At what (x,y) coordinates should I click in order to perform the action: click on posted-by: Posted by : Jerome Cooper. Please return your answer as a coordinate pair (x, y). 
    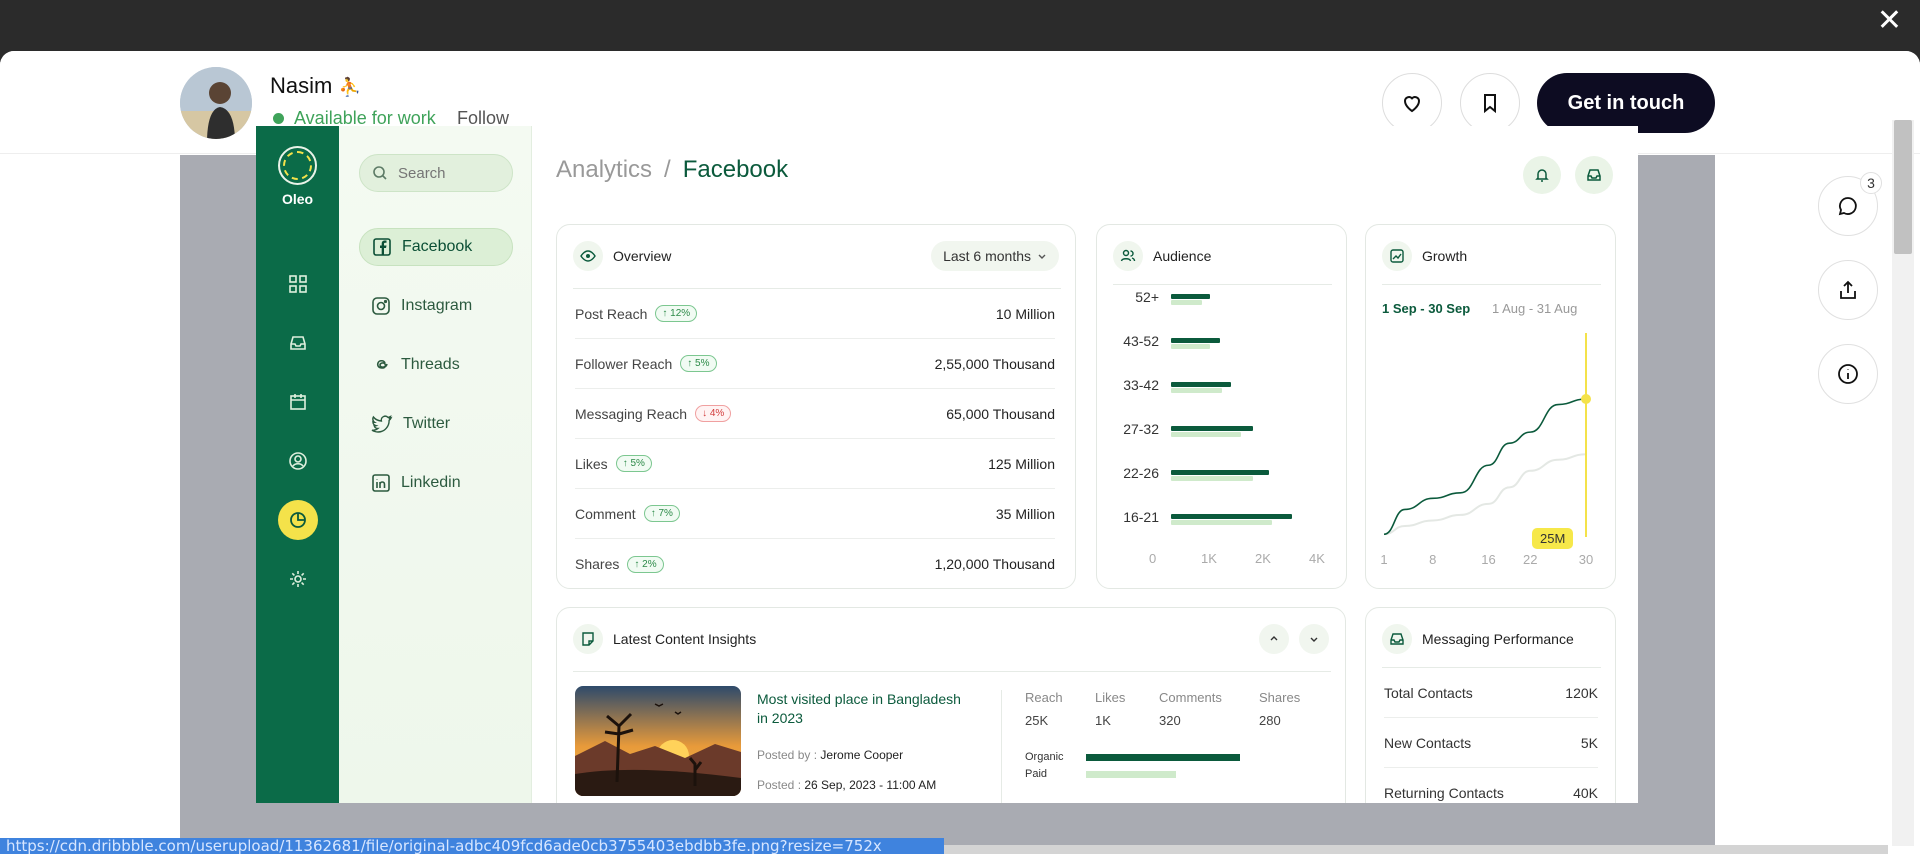
    Looking at the image, I should click on (830, 755).